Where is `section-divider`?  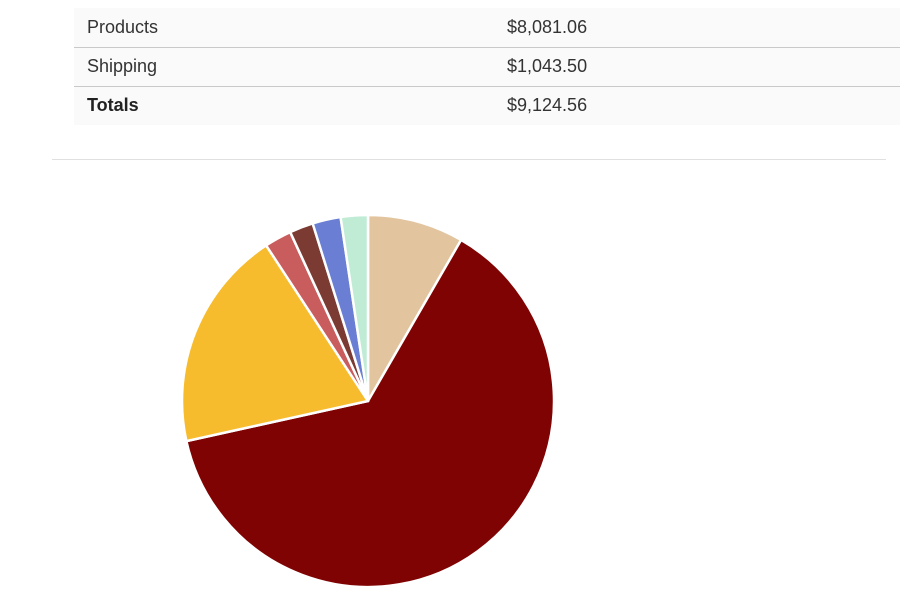 section-divider is located at coordinates (469, 159).